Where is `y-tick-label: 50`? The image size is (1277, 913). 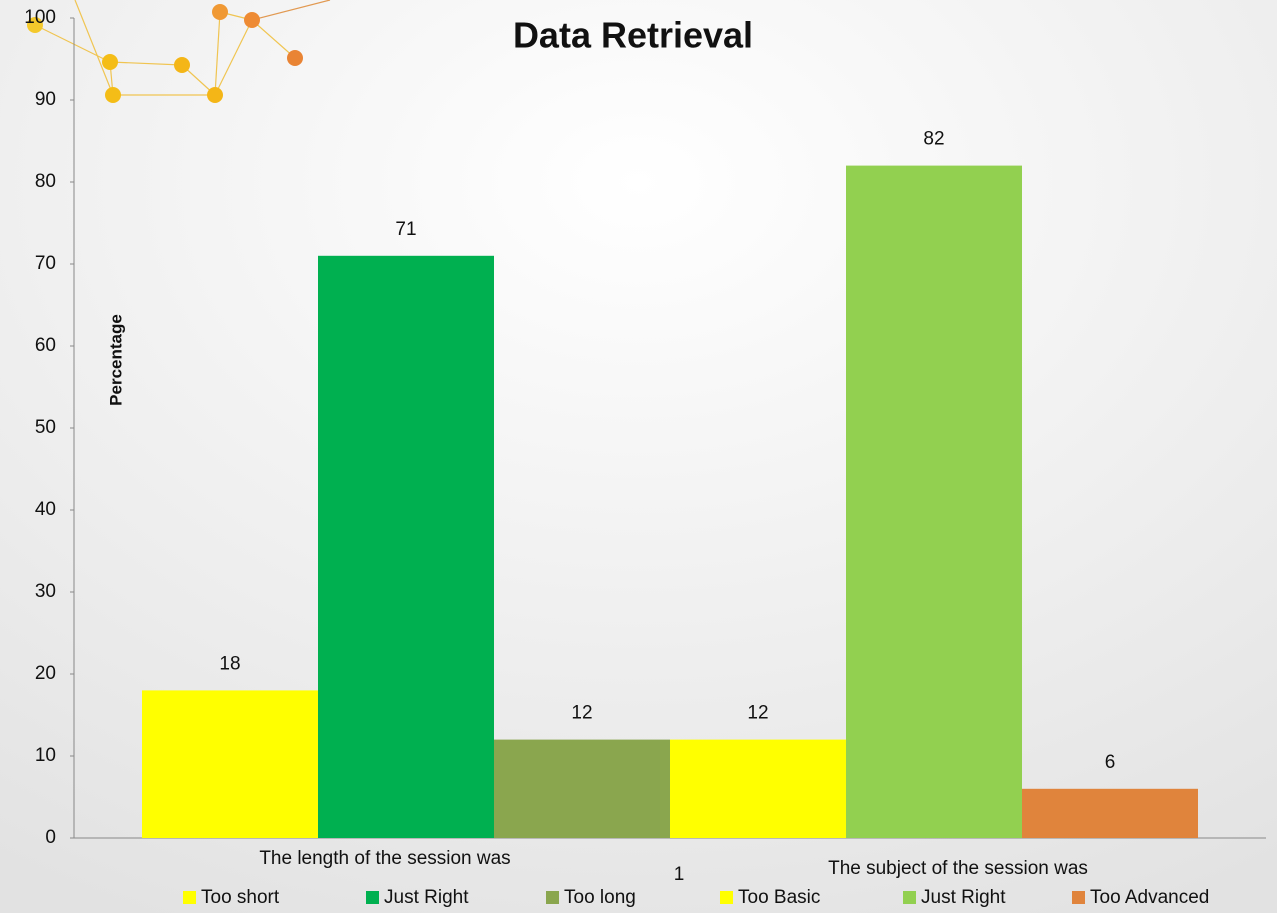 y-tick-label: 50 is located at coordinates (45, 427).